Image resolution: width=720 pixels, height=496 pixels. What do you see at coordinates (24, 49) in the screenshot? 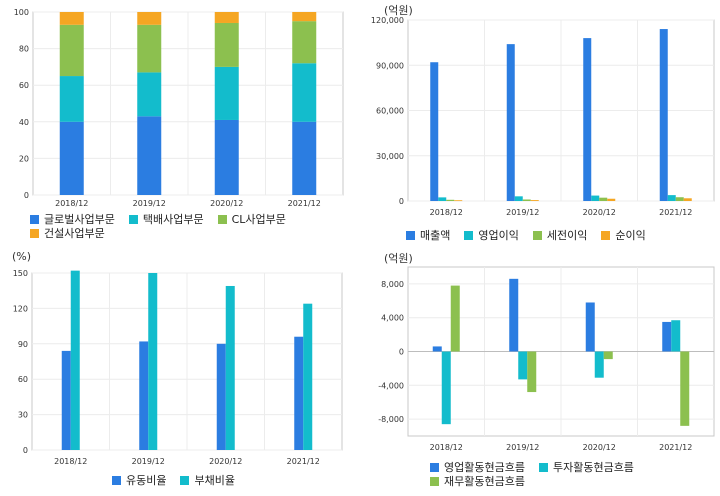
I see `y-tick-label: 80` at bounding box center [24, 49].